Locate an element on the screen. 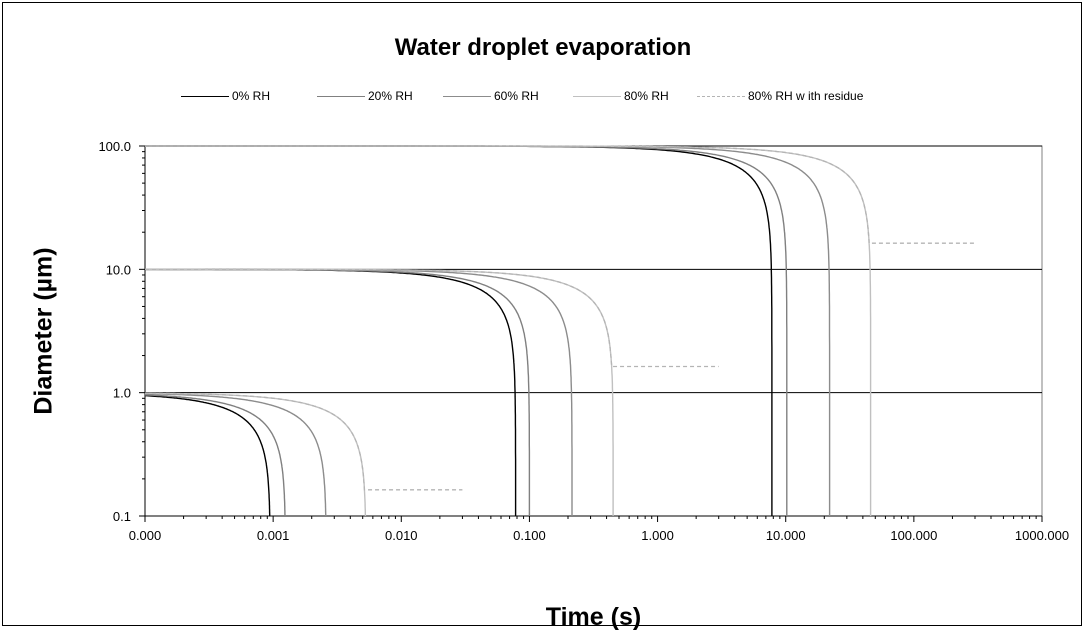 The image size is (1086, 632). legend-item: 60% RH is located at coordinates (491, 96).